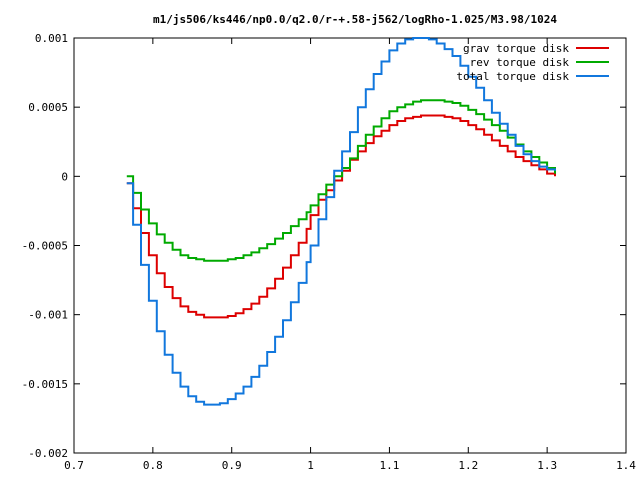 The image size is (640, 480). What do you see at coordinates (48, 107) in the screenshot?
I see `y-tick-label: 0.0005` at bounding box center [48, 107].